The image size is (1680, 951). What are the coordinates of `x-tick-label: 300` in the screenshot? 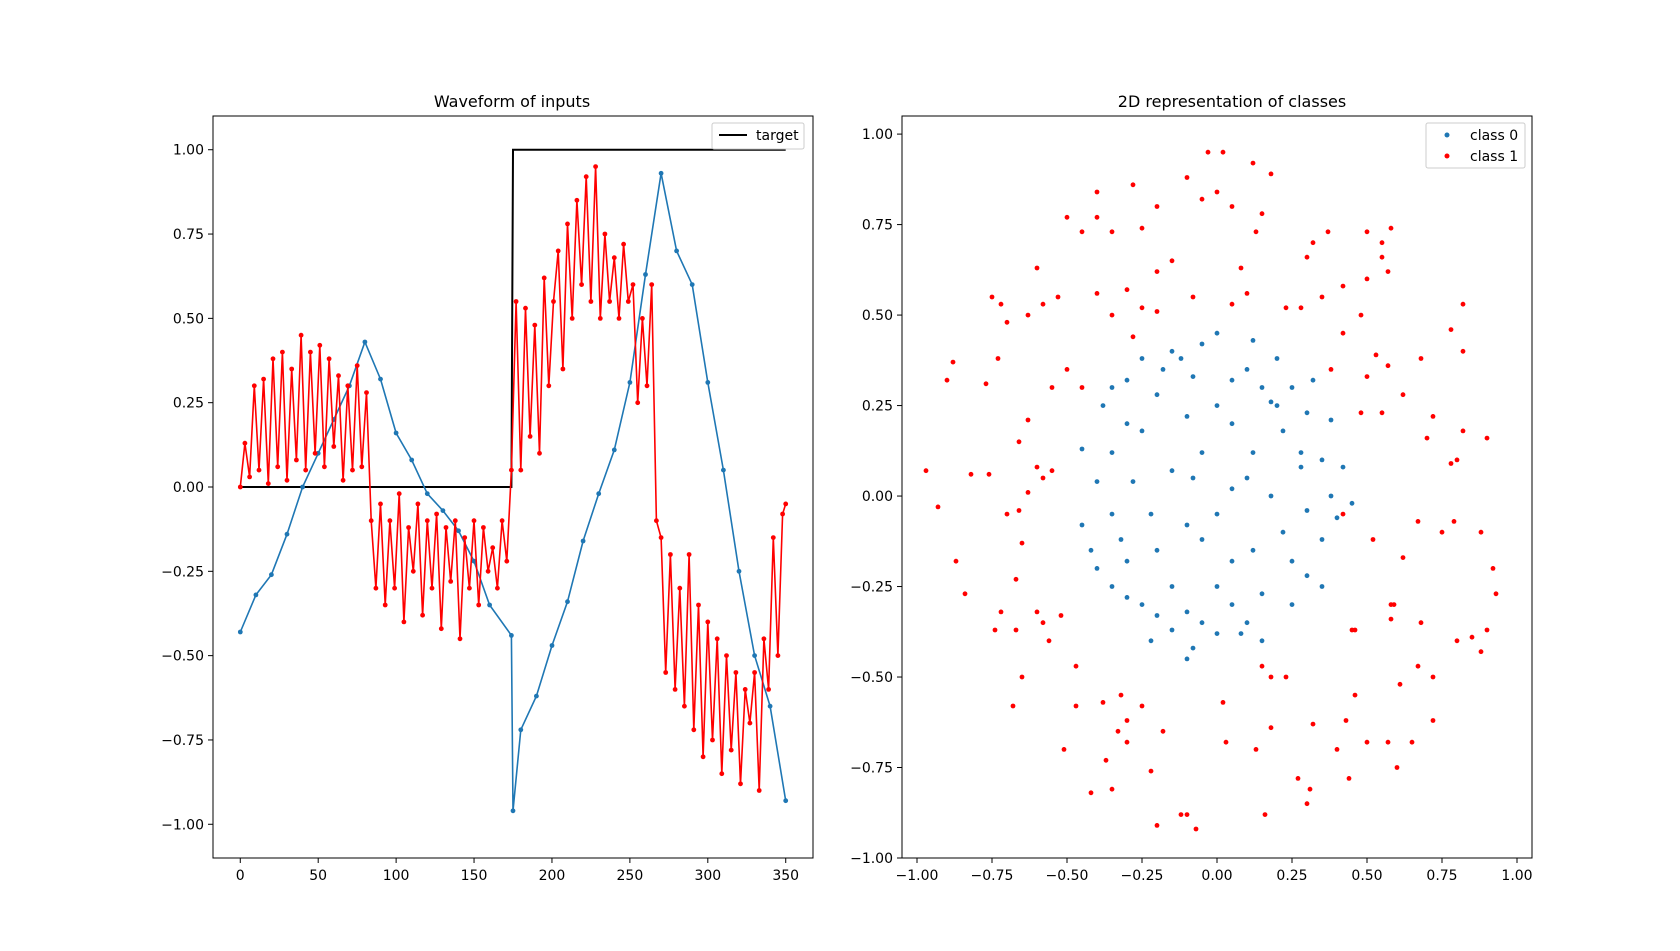 It's located at (707, 876).